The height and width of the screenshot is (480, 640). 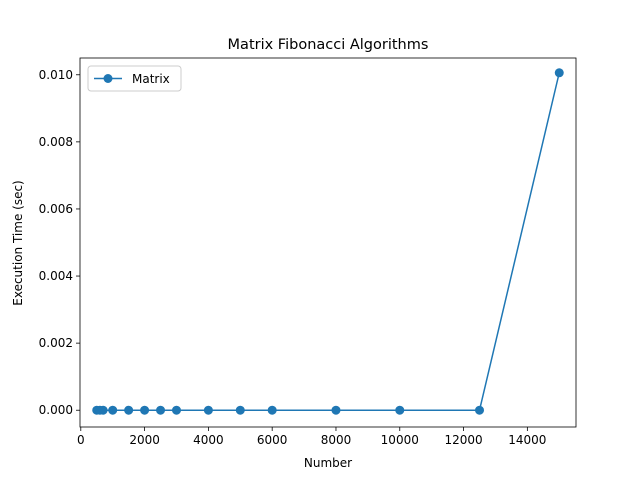 What do you see at coordinates (272, 440) in the screenshot?
I see `x-tick-label: 6000` at bounding box center [272, 440].